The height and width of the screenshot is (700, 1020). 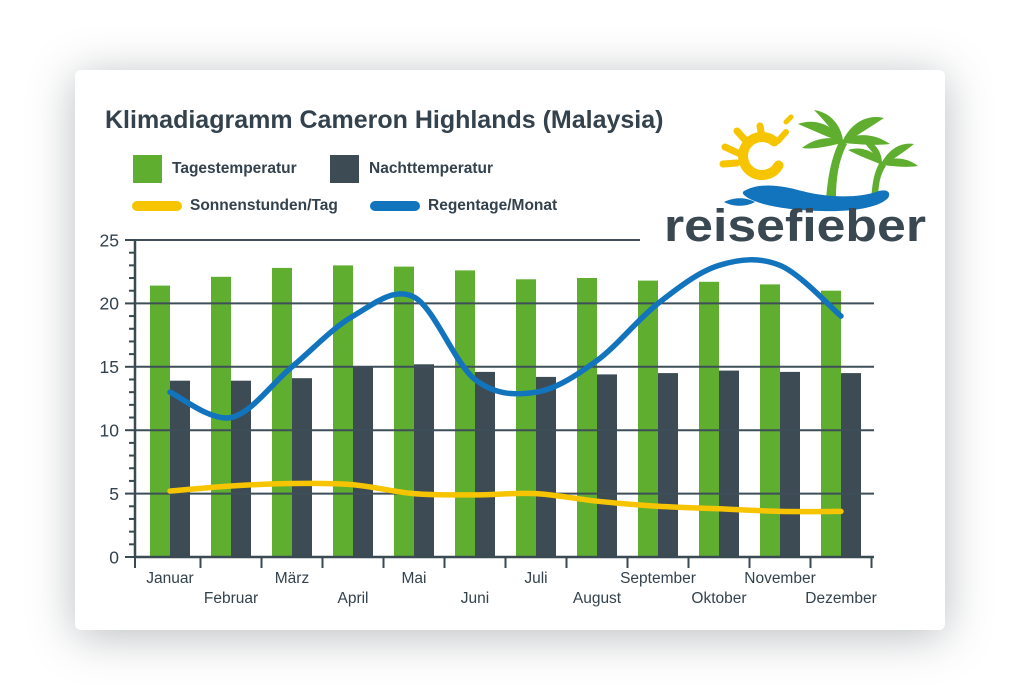 What do you see at coordinates (770, 420) in the screenshot?
I see `bar-tagestemperatur-november` at bounding box center [770, 420].